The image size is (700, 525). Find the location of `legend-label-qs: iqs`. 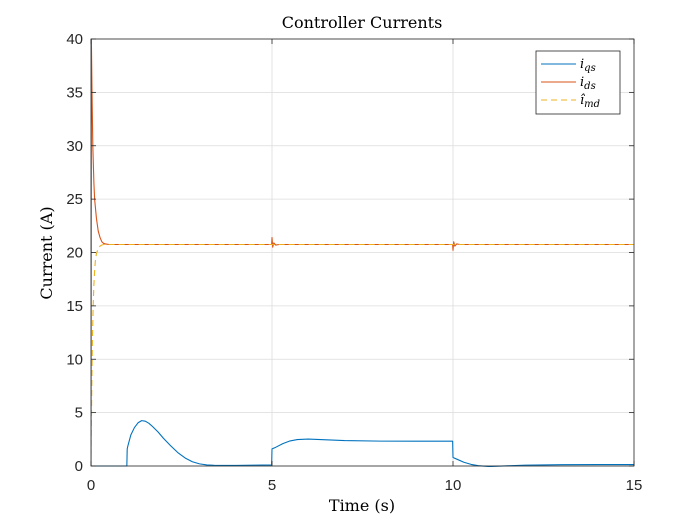

legend-label-qs: iqs is located at coordinates (588, 65).